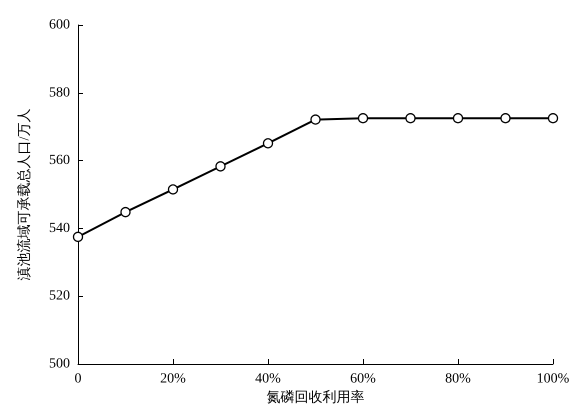 Image resolution: width=581 pixels, height=419 pixels. Describe the element at coordinates (268, 379) in the screenshot. I see `x-tick-label: 40%` at that location.